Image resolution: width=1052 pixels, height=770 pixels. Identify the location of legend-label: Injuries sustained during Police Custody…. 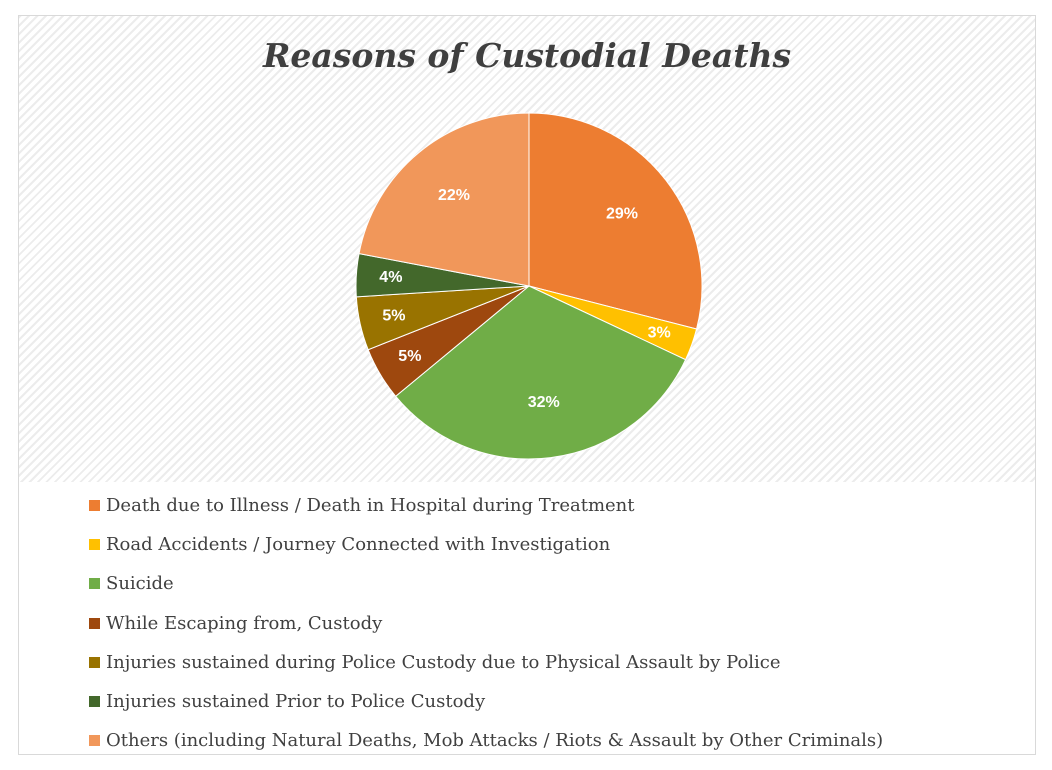
(443, 662).